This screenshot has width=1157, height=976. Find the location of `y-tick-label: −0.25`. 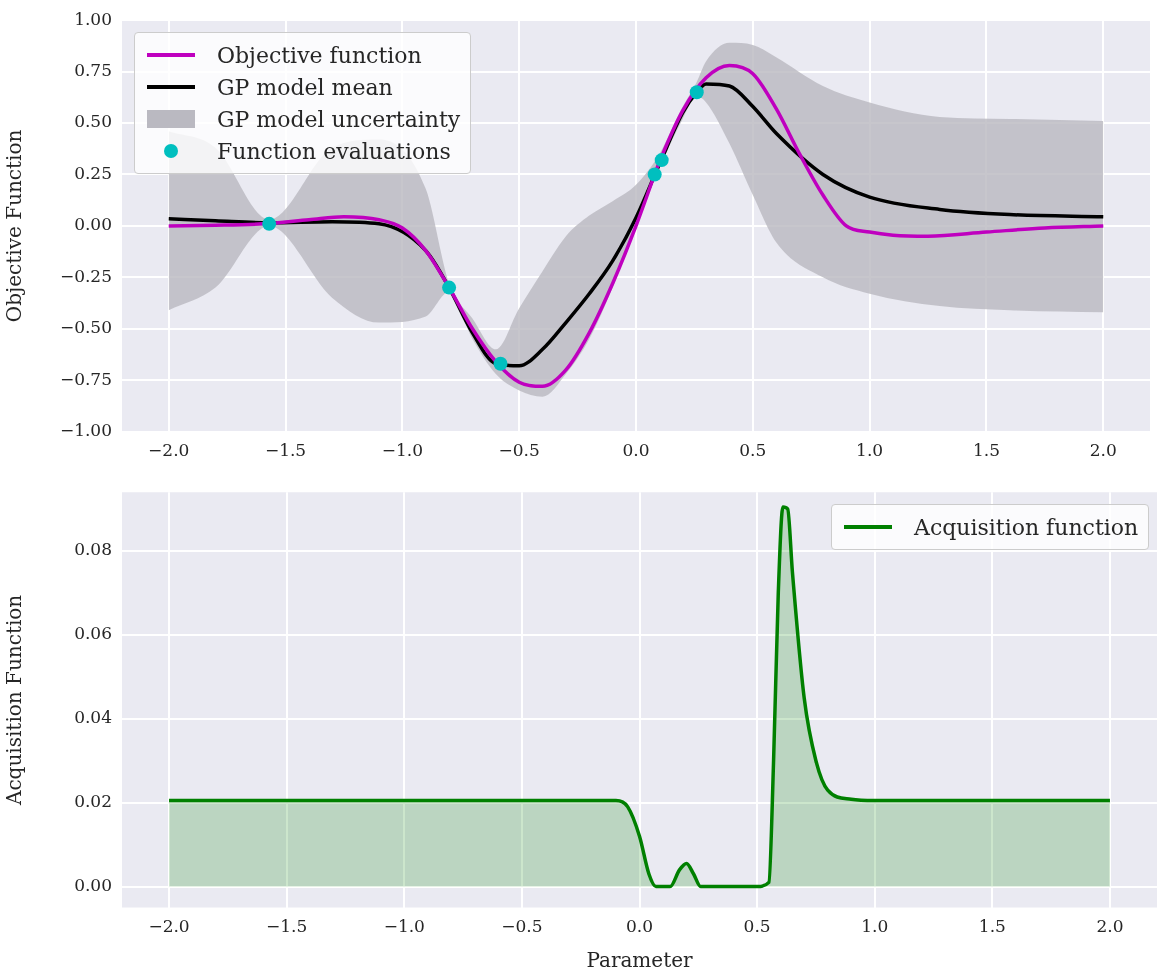

y-tick-label: −0.25 is located at coordinates (85, 275).